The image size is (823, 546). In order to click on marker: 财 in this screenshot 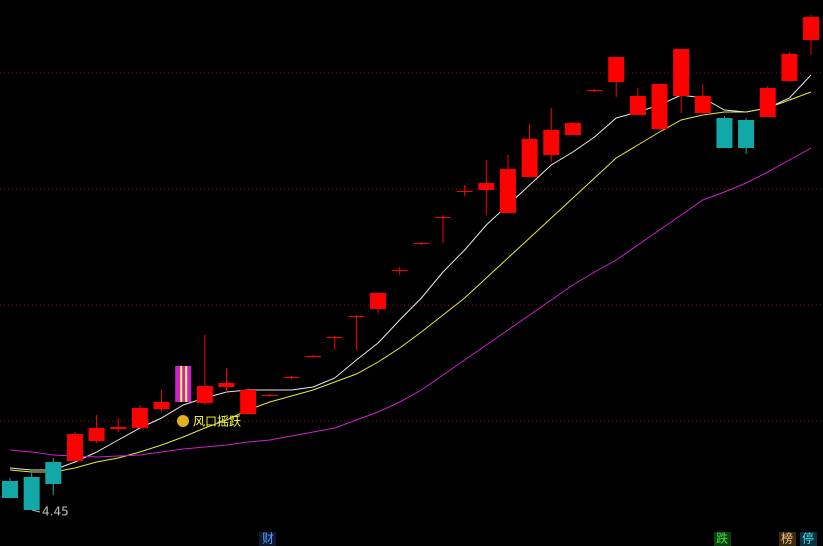, I will do `click(268, 539)`.